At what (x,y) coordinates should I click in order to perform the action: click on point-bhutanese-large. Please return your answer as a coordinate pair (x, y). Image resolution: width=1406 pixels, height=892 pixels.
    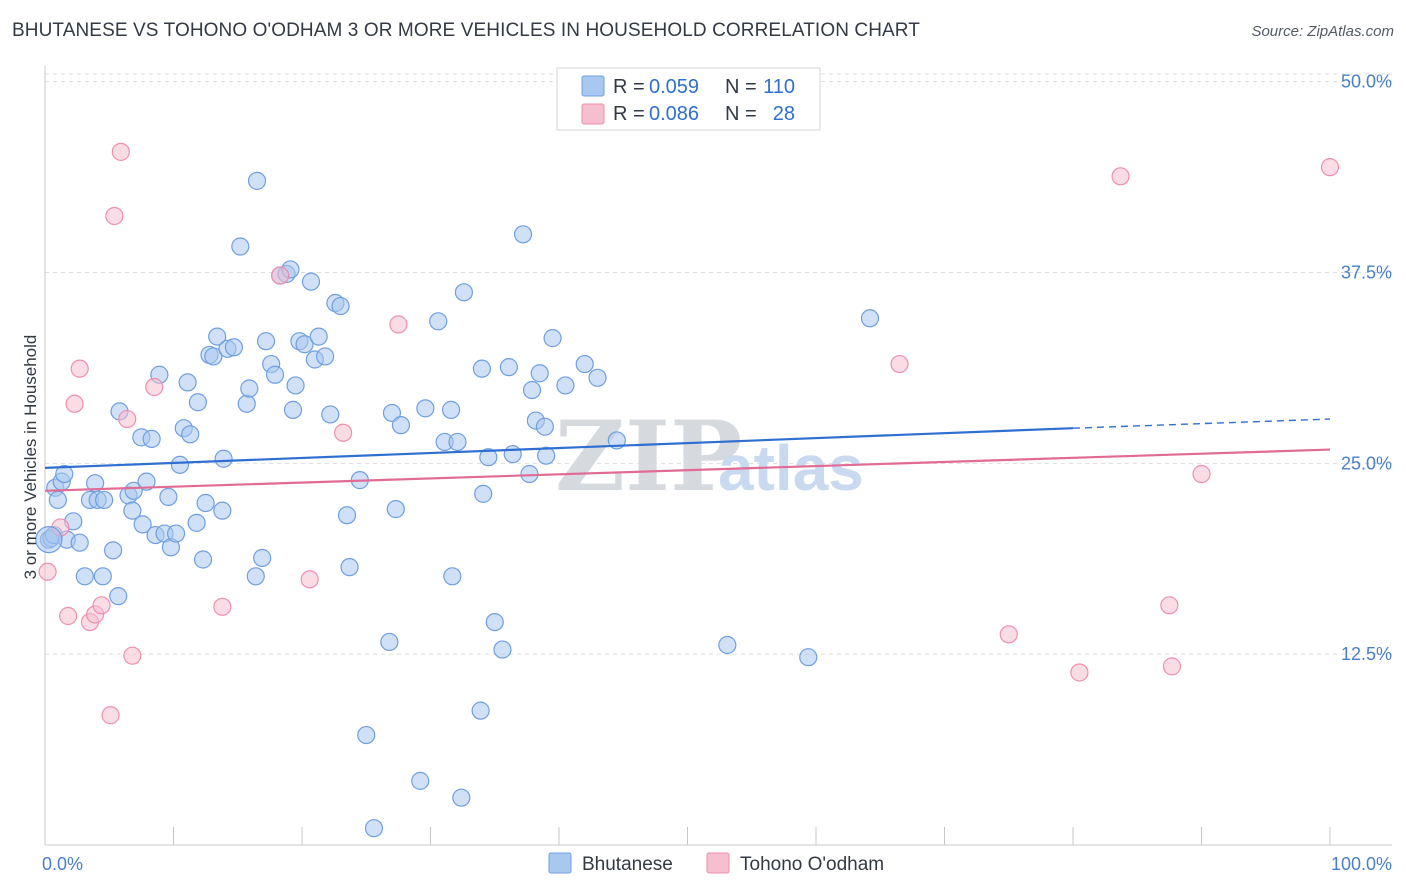
    Looking at the image, I should click on (49, 540).